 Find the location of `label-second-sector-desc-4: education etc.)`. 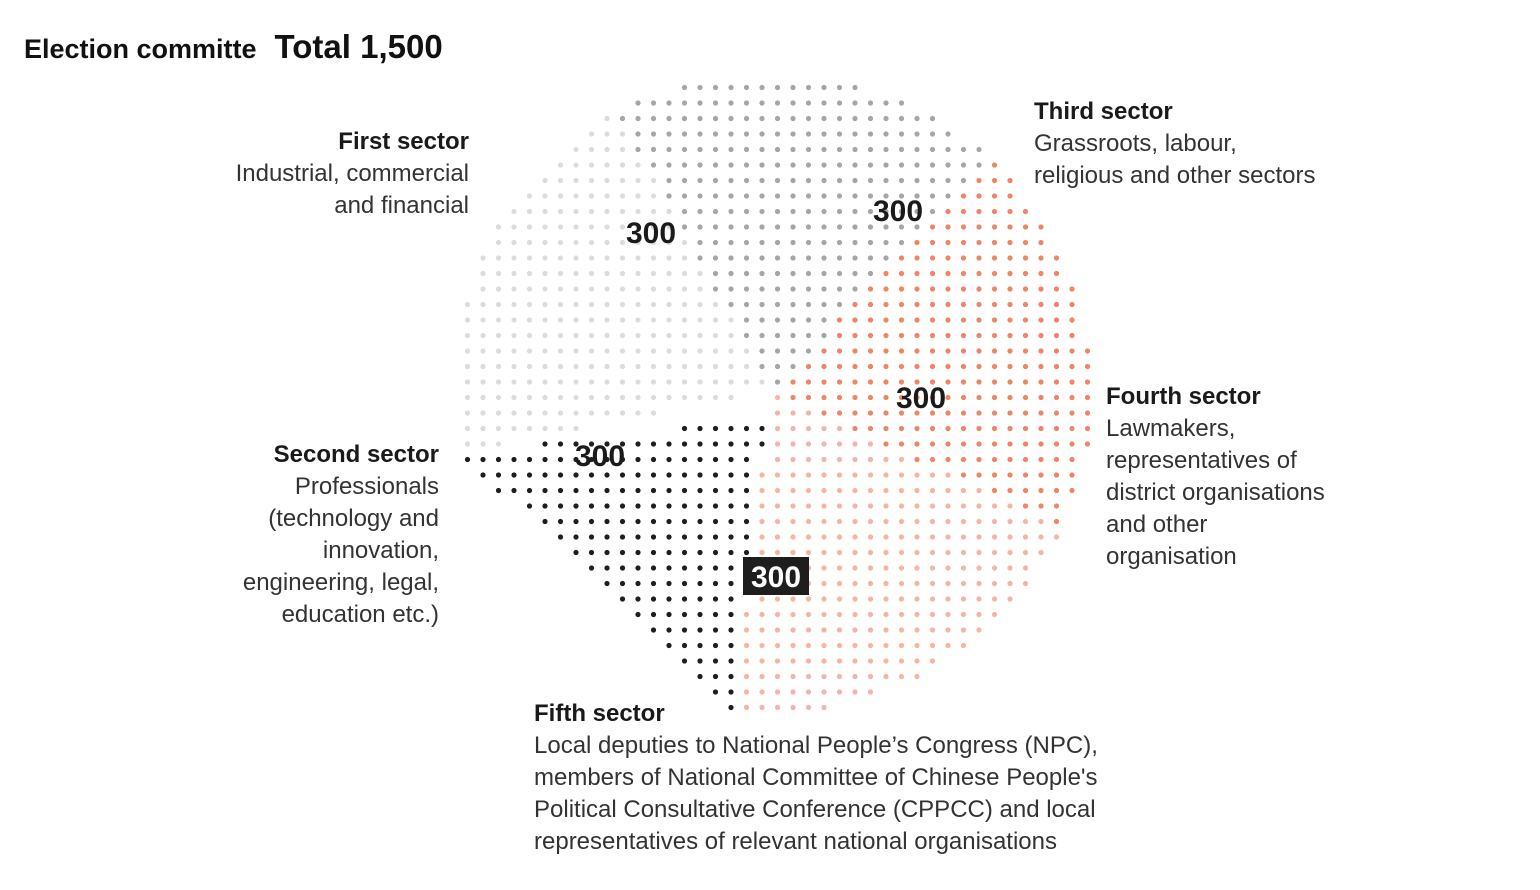

label-second-sector-desc-4: education etc.) is located at coordinates (360, 614).